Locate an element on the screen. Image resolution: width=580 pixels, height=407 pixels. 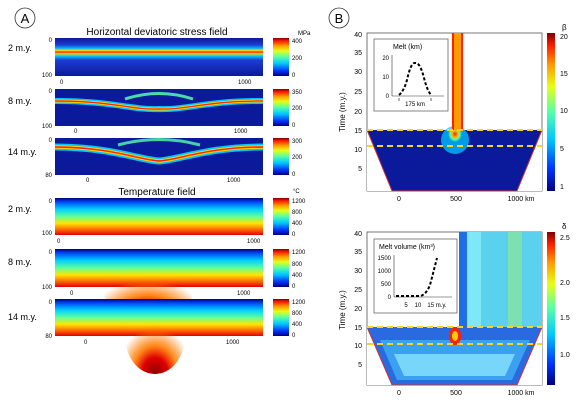
melt-volume-inset is located at coordinates (415, 276).